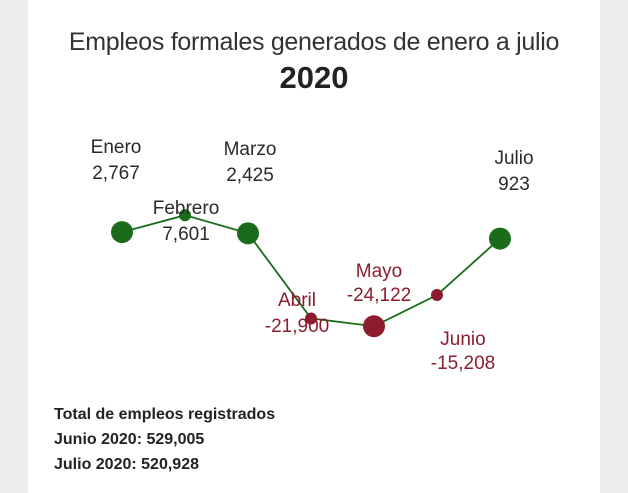  I want to click on value-label-febrero: 7,601, so click(186, 234).